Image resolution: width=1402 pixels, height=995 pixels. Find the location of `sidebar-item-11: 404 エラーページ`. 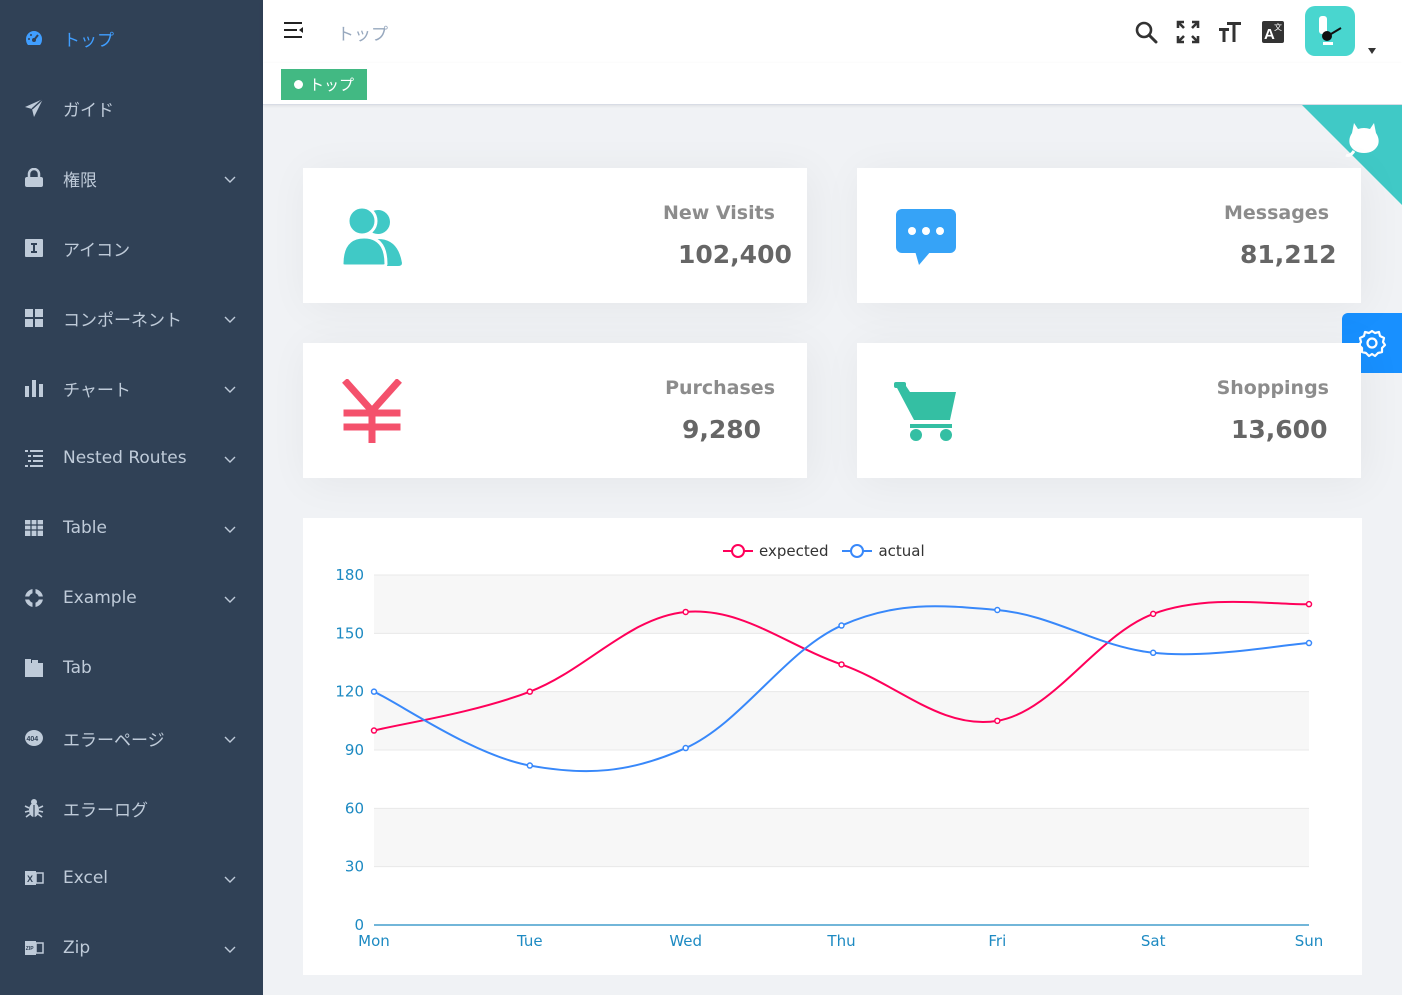

sidebar-item-11: 404 エラーページ is located at coordinates (131, 738).